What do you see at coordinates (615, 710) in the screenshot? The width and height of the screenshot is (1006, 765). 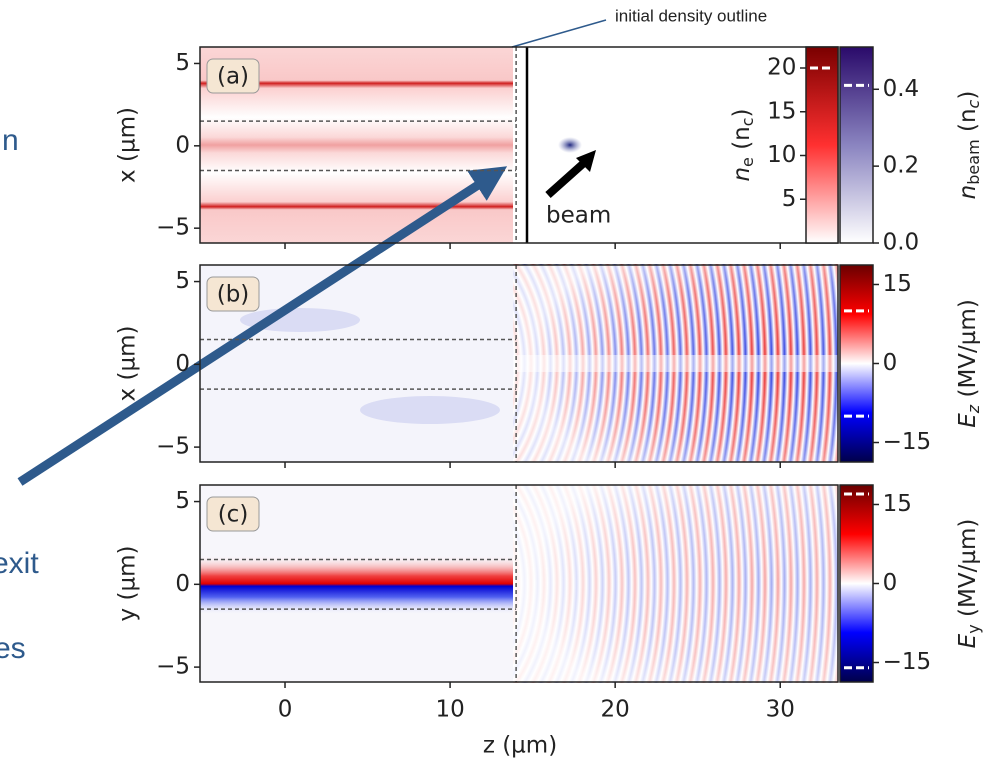 I see `x-tick-label: 20` at bounding box center [615, 710].